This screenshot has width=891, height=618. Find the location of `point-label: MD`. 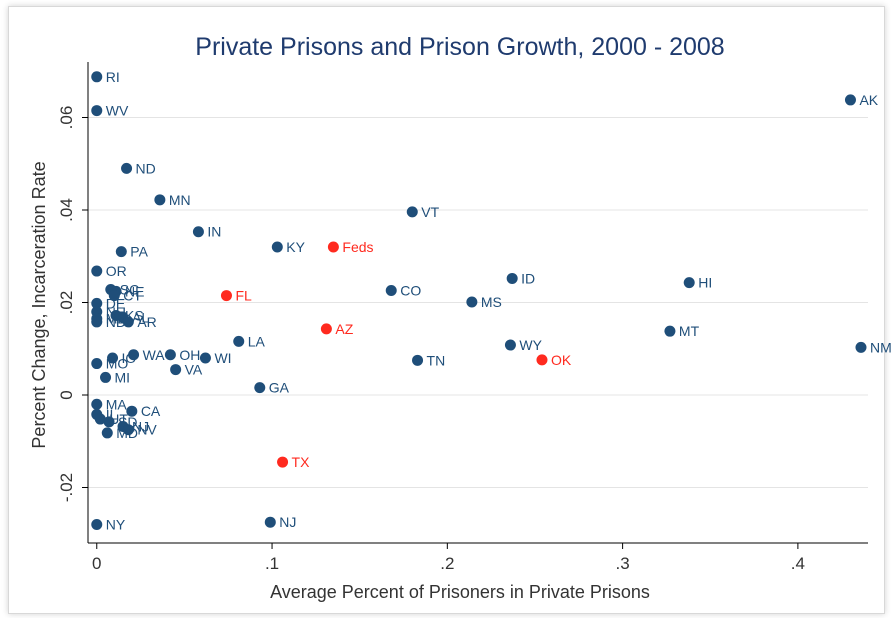

point-label: MD is located at coordinates (127, 433).